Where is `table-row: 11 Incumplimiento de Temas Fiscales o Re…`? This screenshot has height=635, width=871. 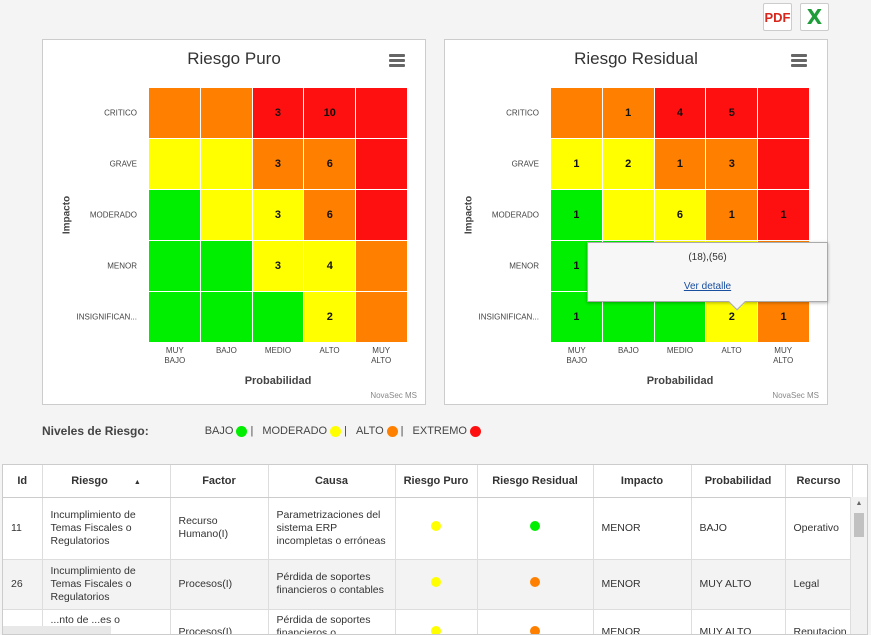 table-row: 11 Incumplimiento de Temas Fiscales o Re… is located at coordinates (428, 528).